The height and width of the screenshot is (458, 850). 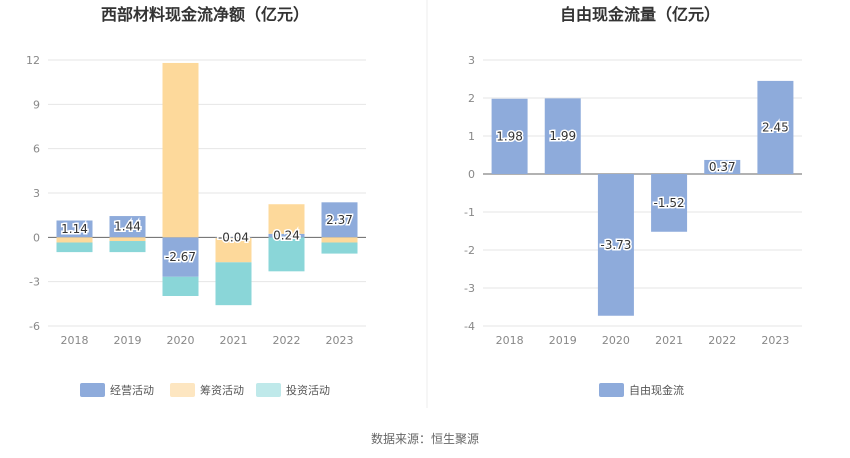 What do you see at coordinates (36, 149) in the screenshot?
I see `y-tick-label: 6` at bounding box center [36, 149].